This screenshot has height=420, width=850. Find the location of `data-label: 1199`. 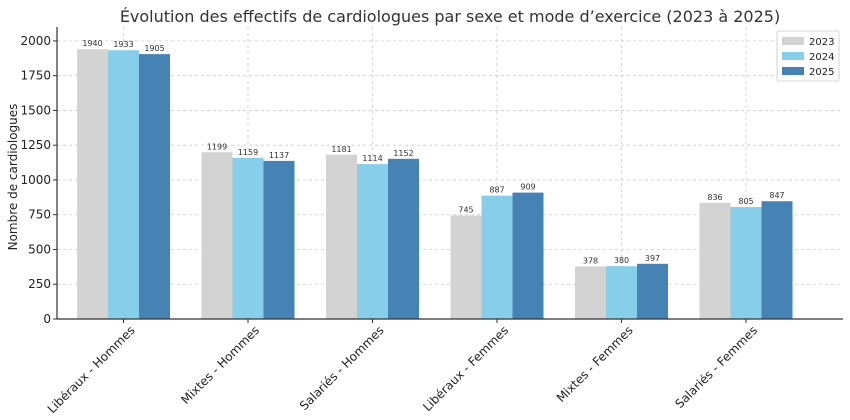

data-label: 1199 is located at coordinates (217, 146).